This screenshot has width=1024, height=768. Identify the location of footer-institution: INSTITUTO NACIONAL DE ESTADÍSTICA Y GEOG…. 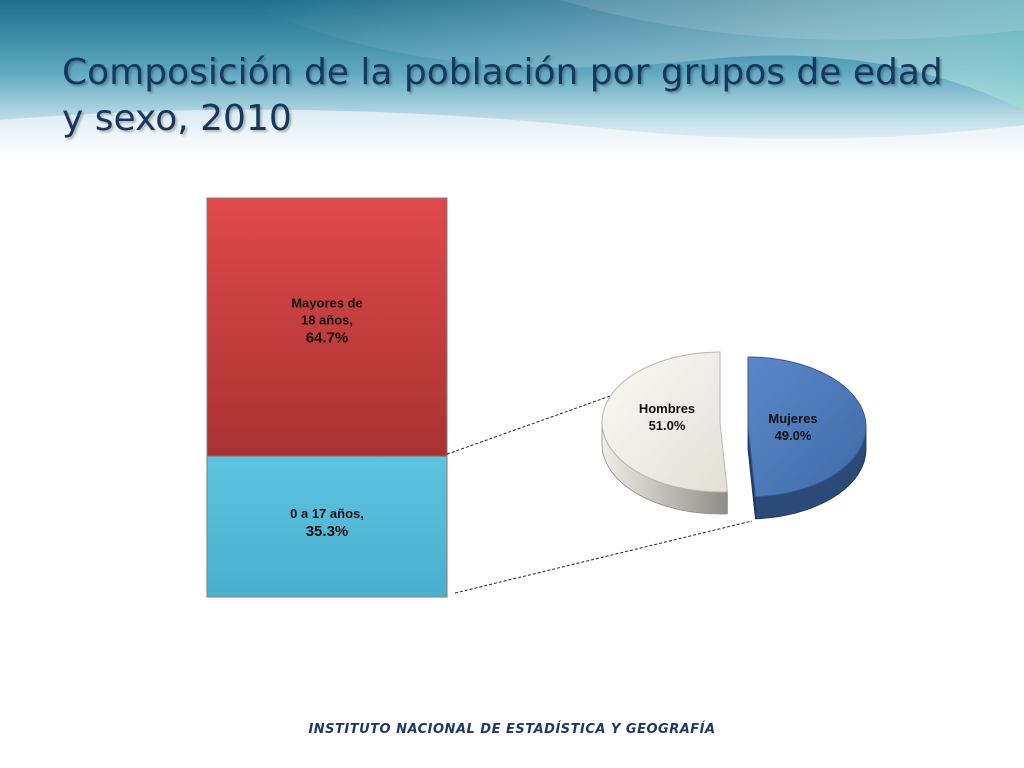
(512, 729).